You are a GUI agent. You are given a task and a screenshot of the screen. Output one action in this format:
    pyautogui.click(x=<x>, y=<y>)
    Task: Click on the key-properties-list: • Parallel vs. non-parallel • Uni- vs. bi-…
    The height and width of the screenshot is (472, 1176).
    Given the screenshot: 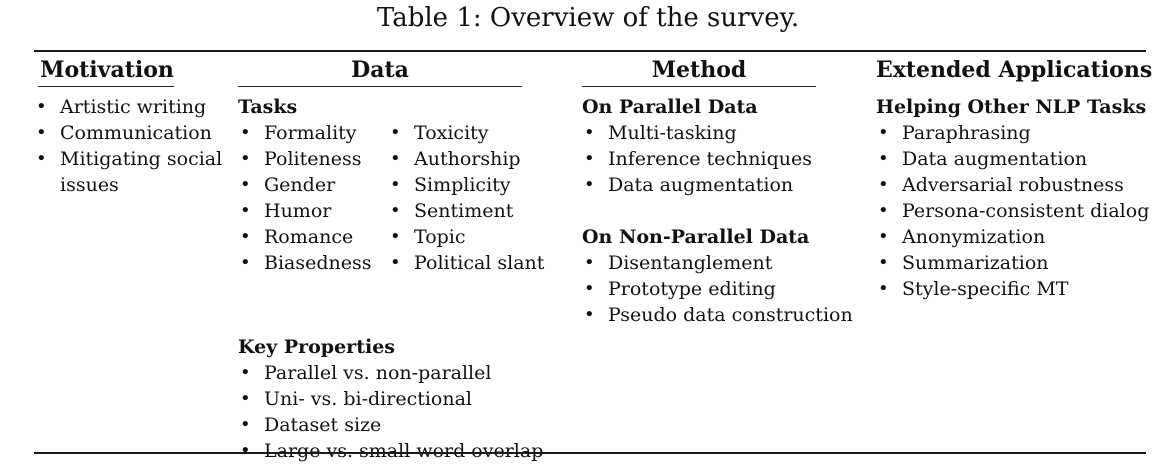 What is the action you would take?
    pyautogui.click(x=398, y=412)
    